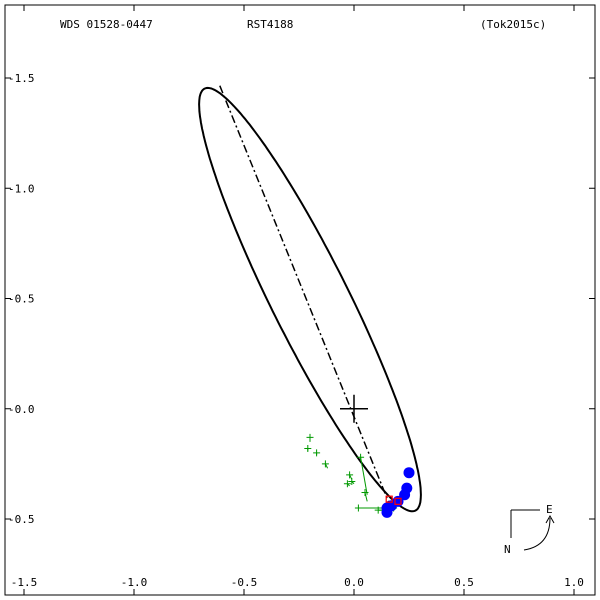 Image resolution: width=600 pixels, height=600 pixels. What do you see at coordinates (549, 509) in the screenshot?
I see `compass-east-label: E` at bounding box center [549, 509].